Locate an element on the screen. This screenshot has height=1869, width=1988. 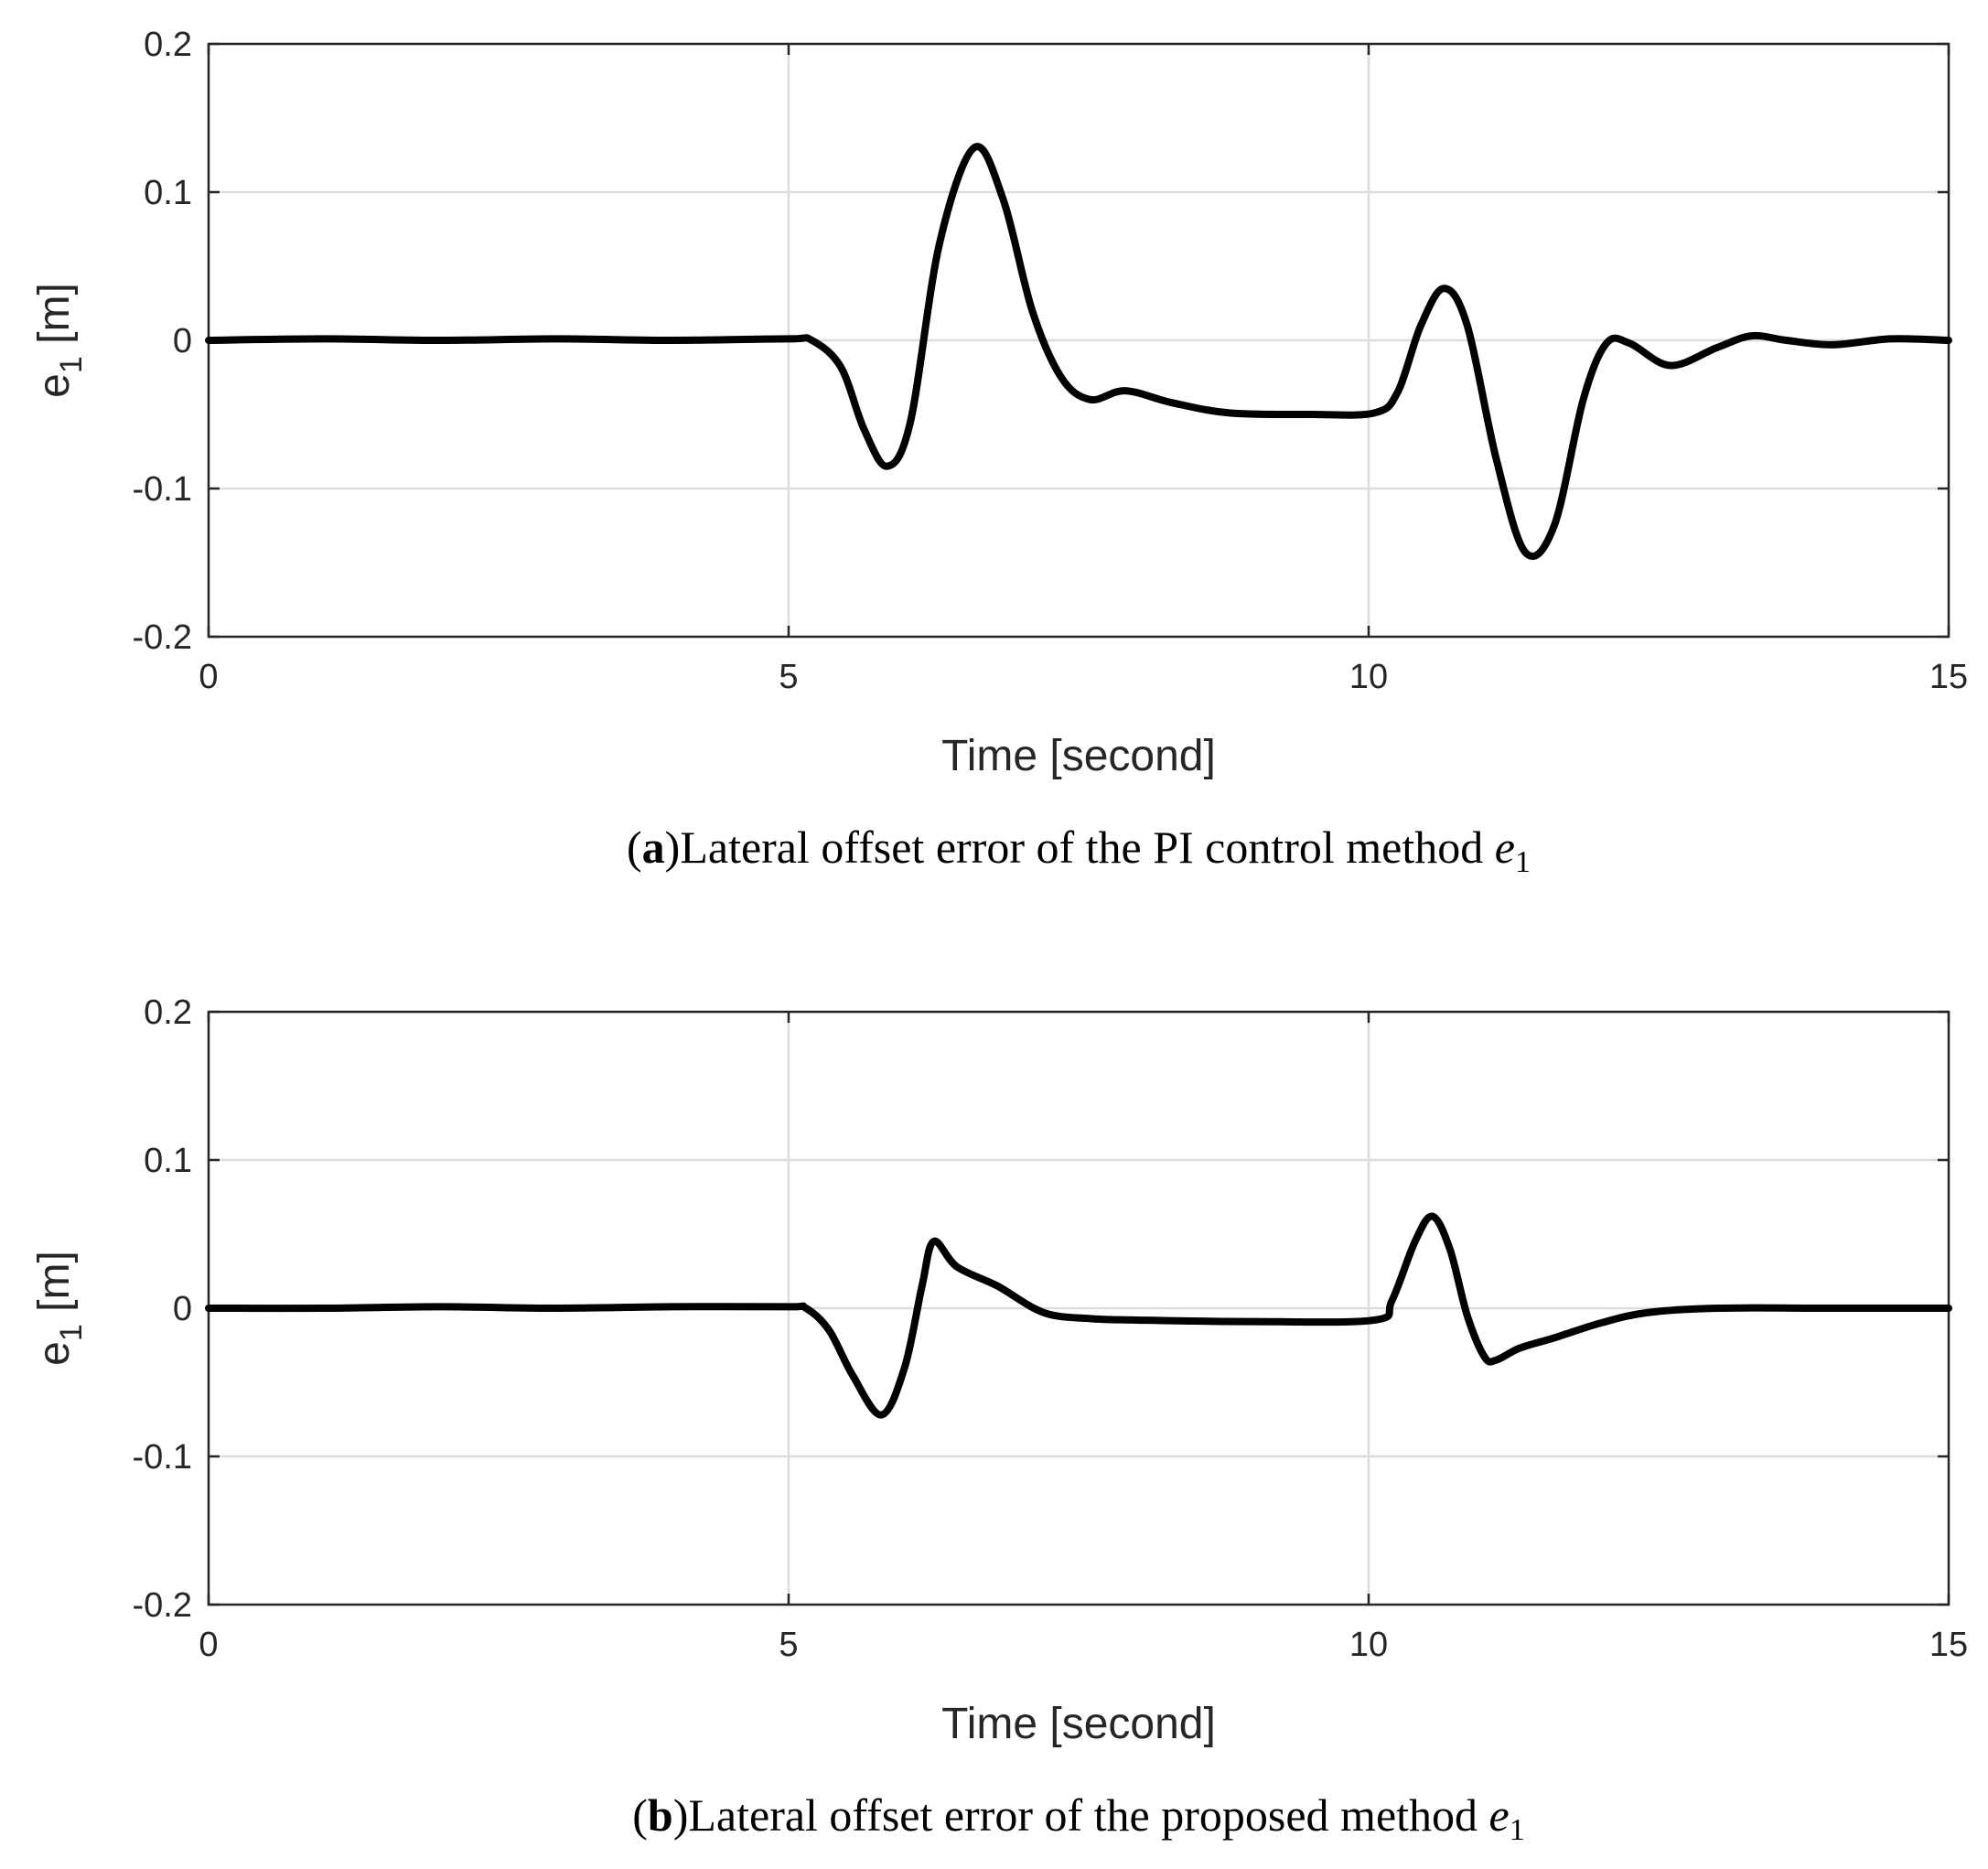
panel-a-ytick-label: 0.2 is located at coordinates (168, 45).